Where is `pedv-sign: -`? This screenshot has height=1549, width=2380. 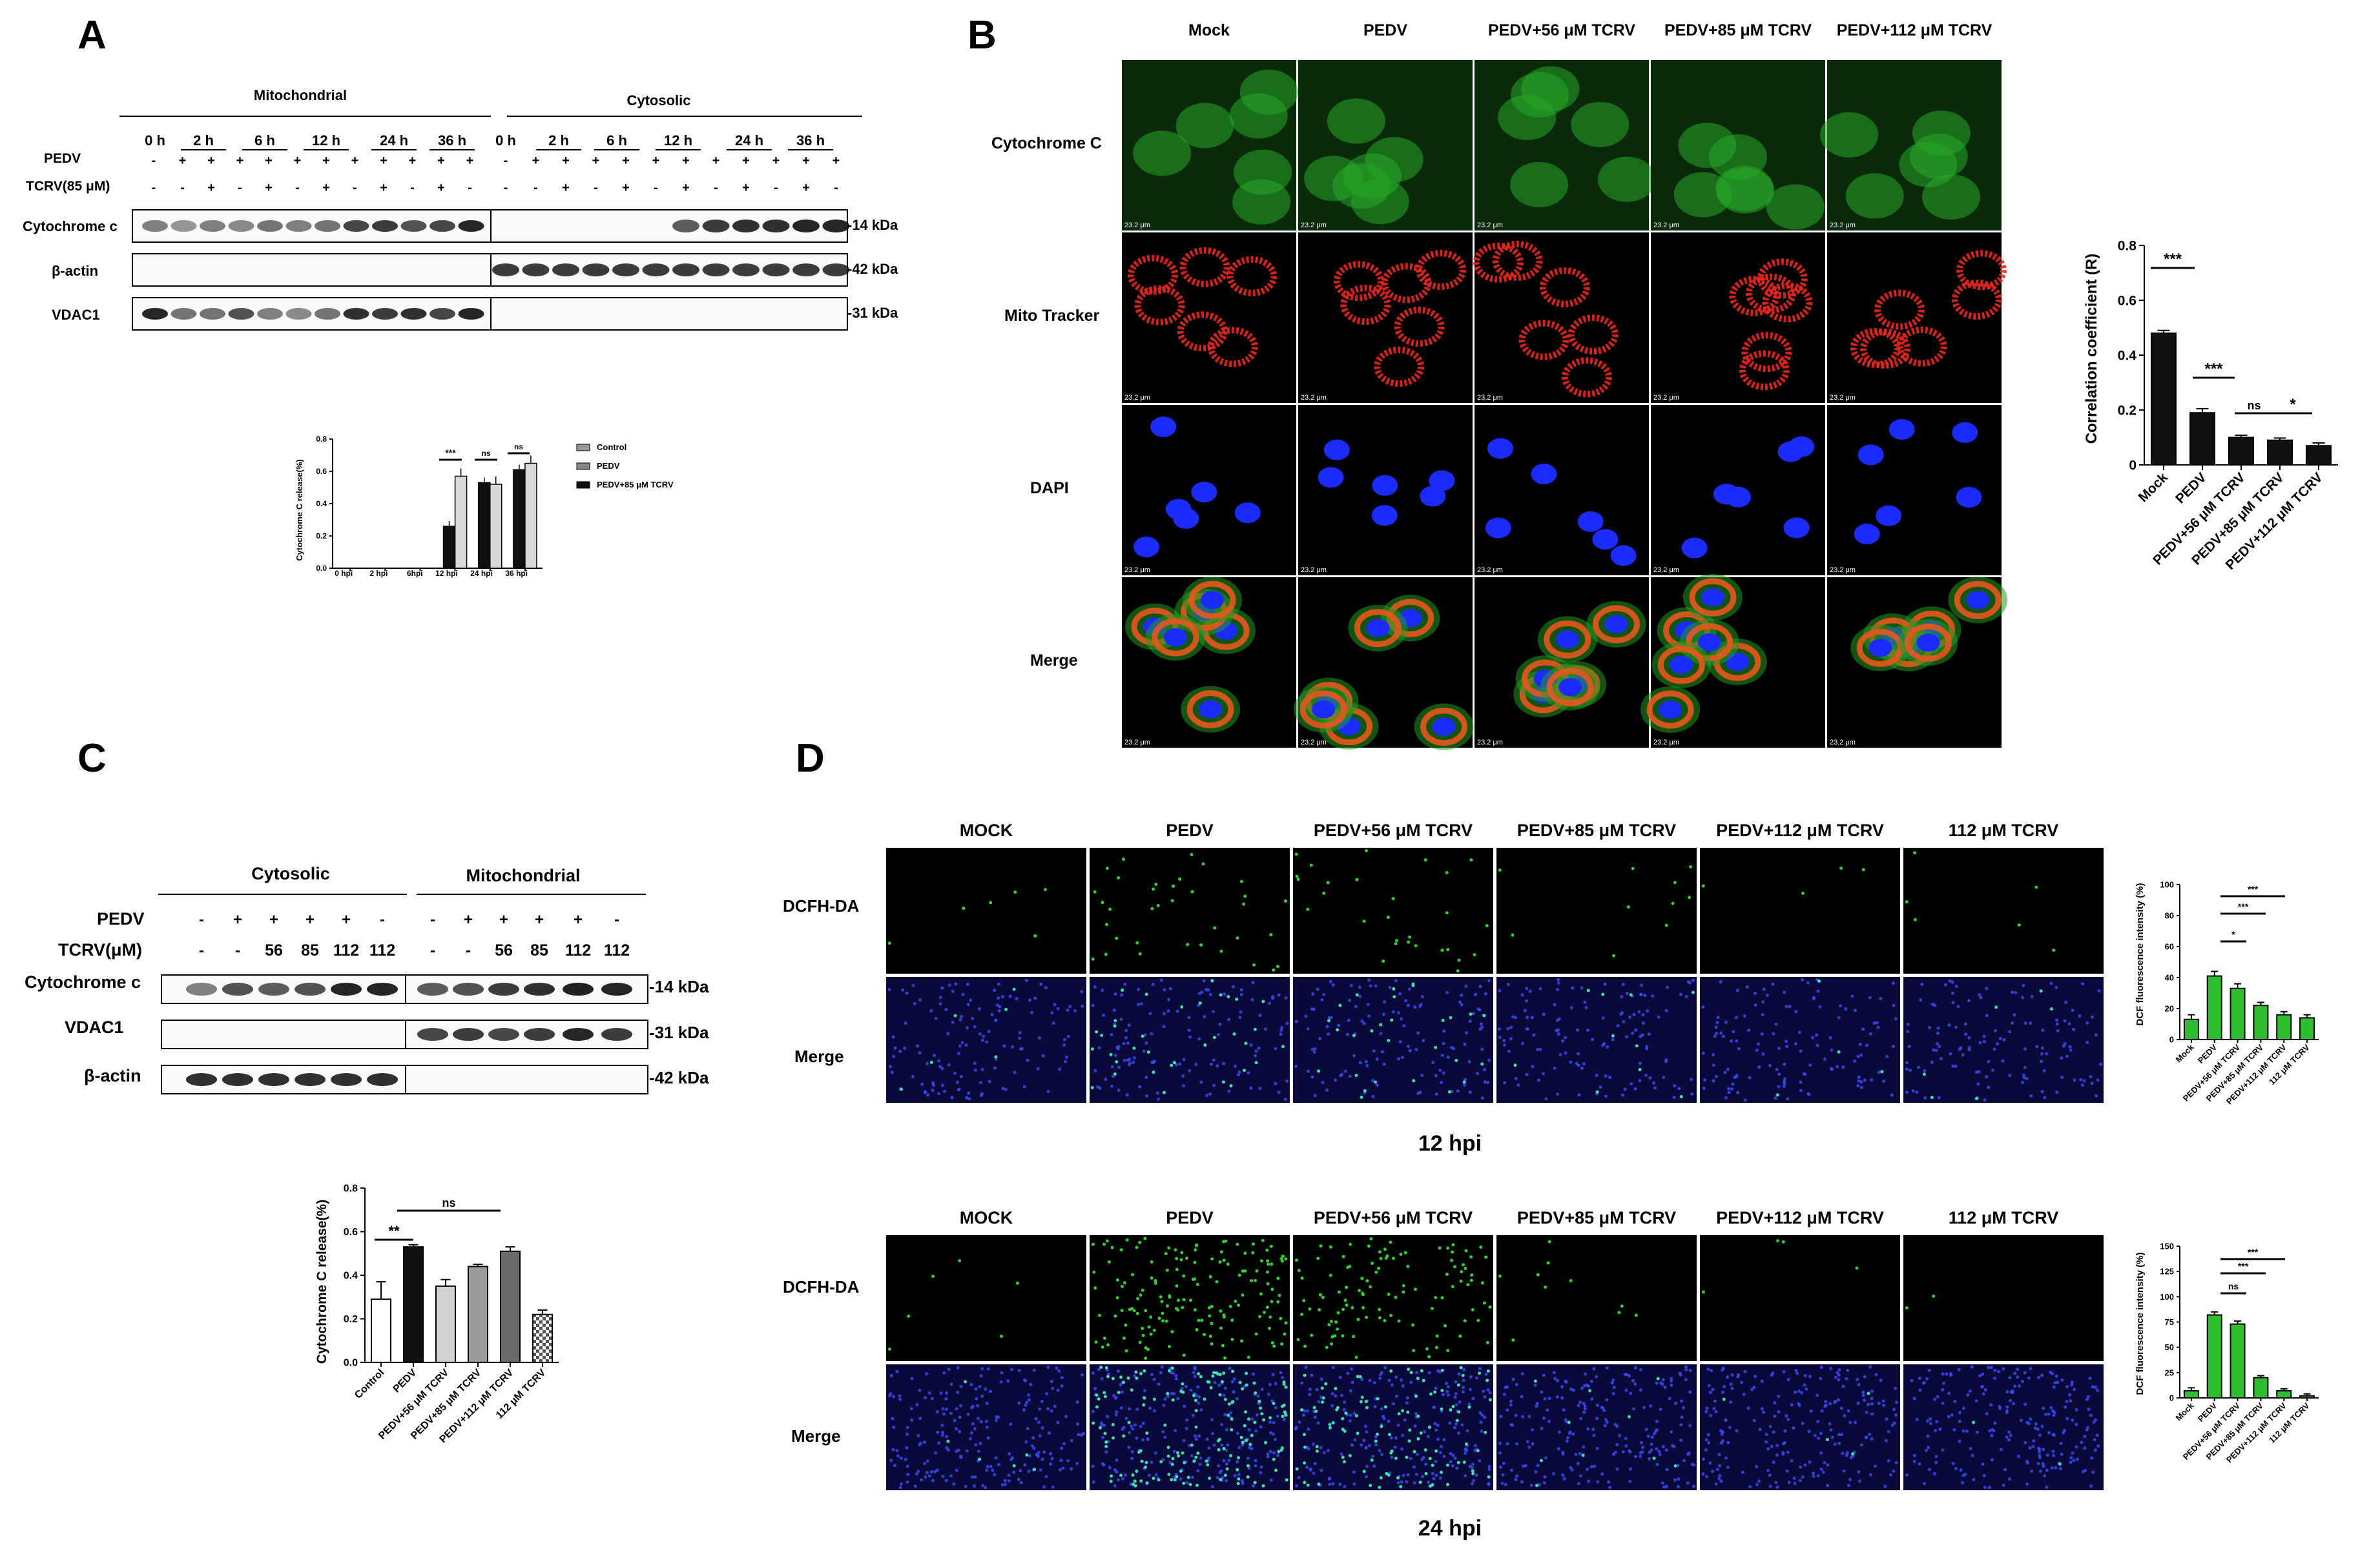
pedv-sign: - is located at coordinates (506, 161).